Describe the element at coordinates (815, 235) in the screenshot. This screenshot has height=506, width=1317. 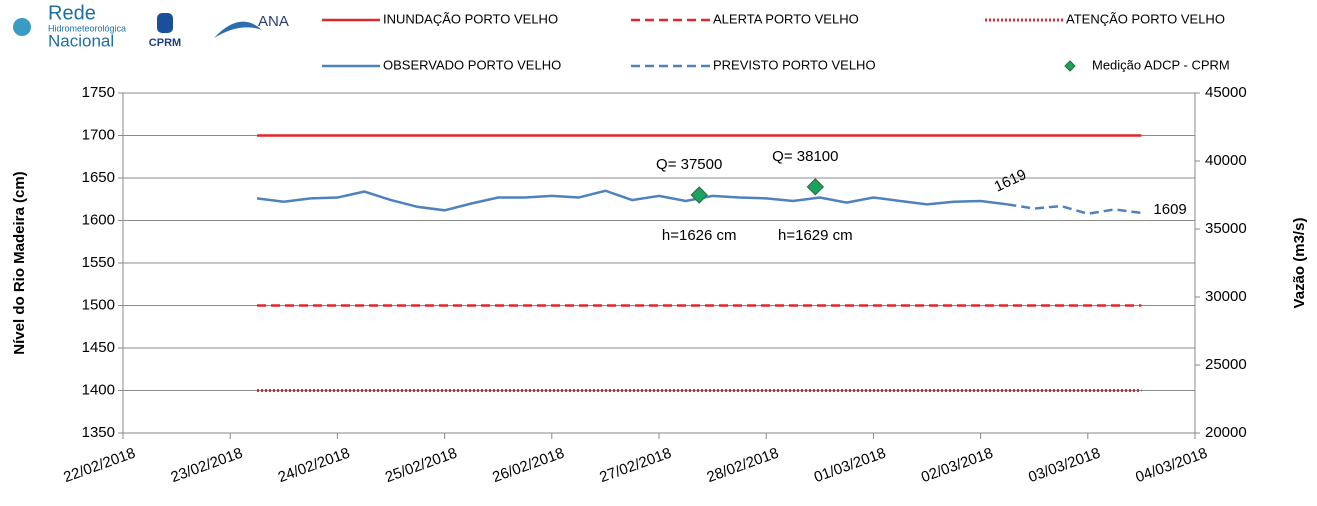
I see `annotation: h=1629 cm` at that location.